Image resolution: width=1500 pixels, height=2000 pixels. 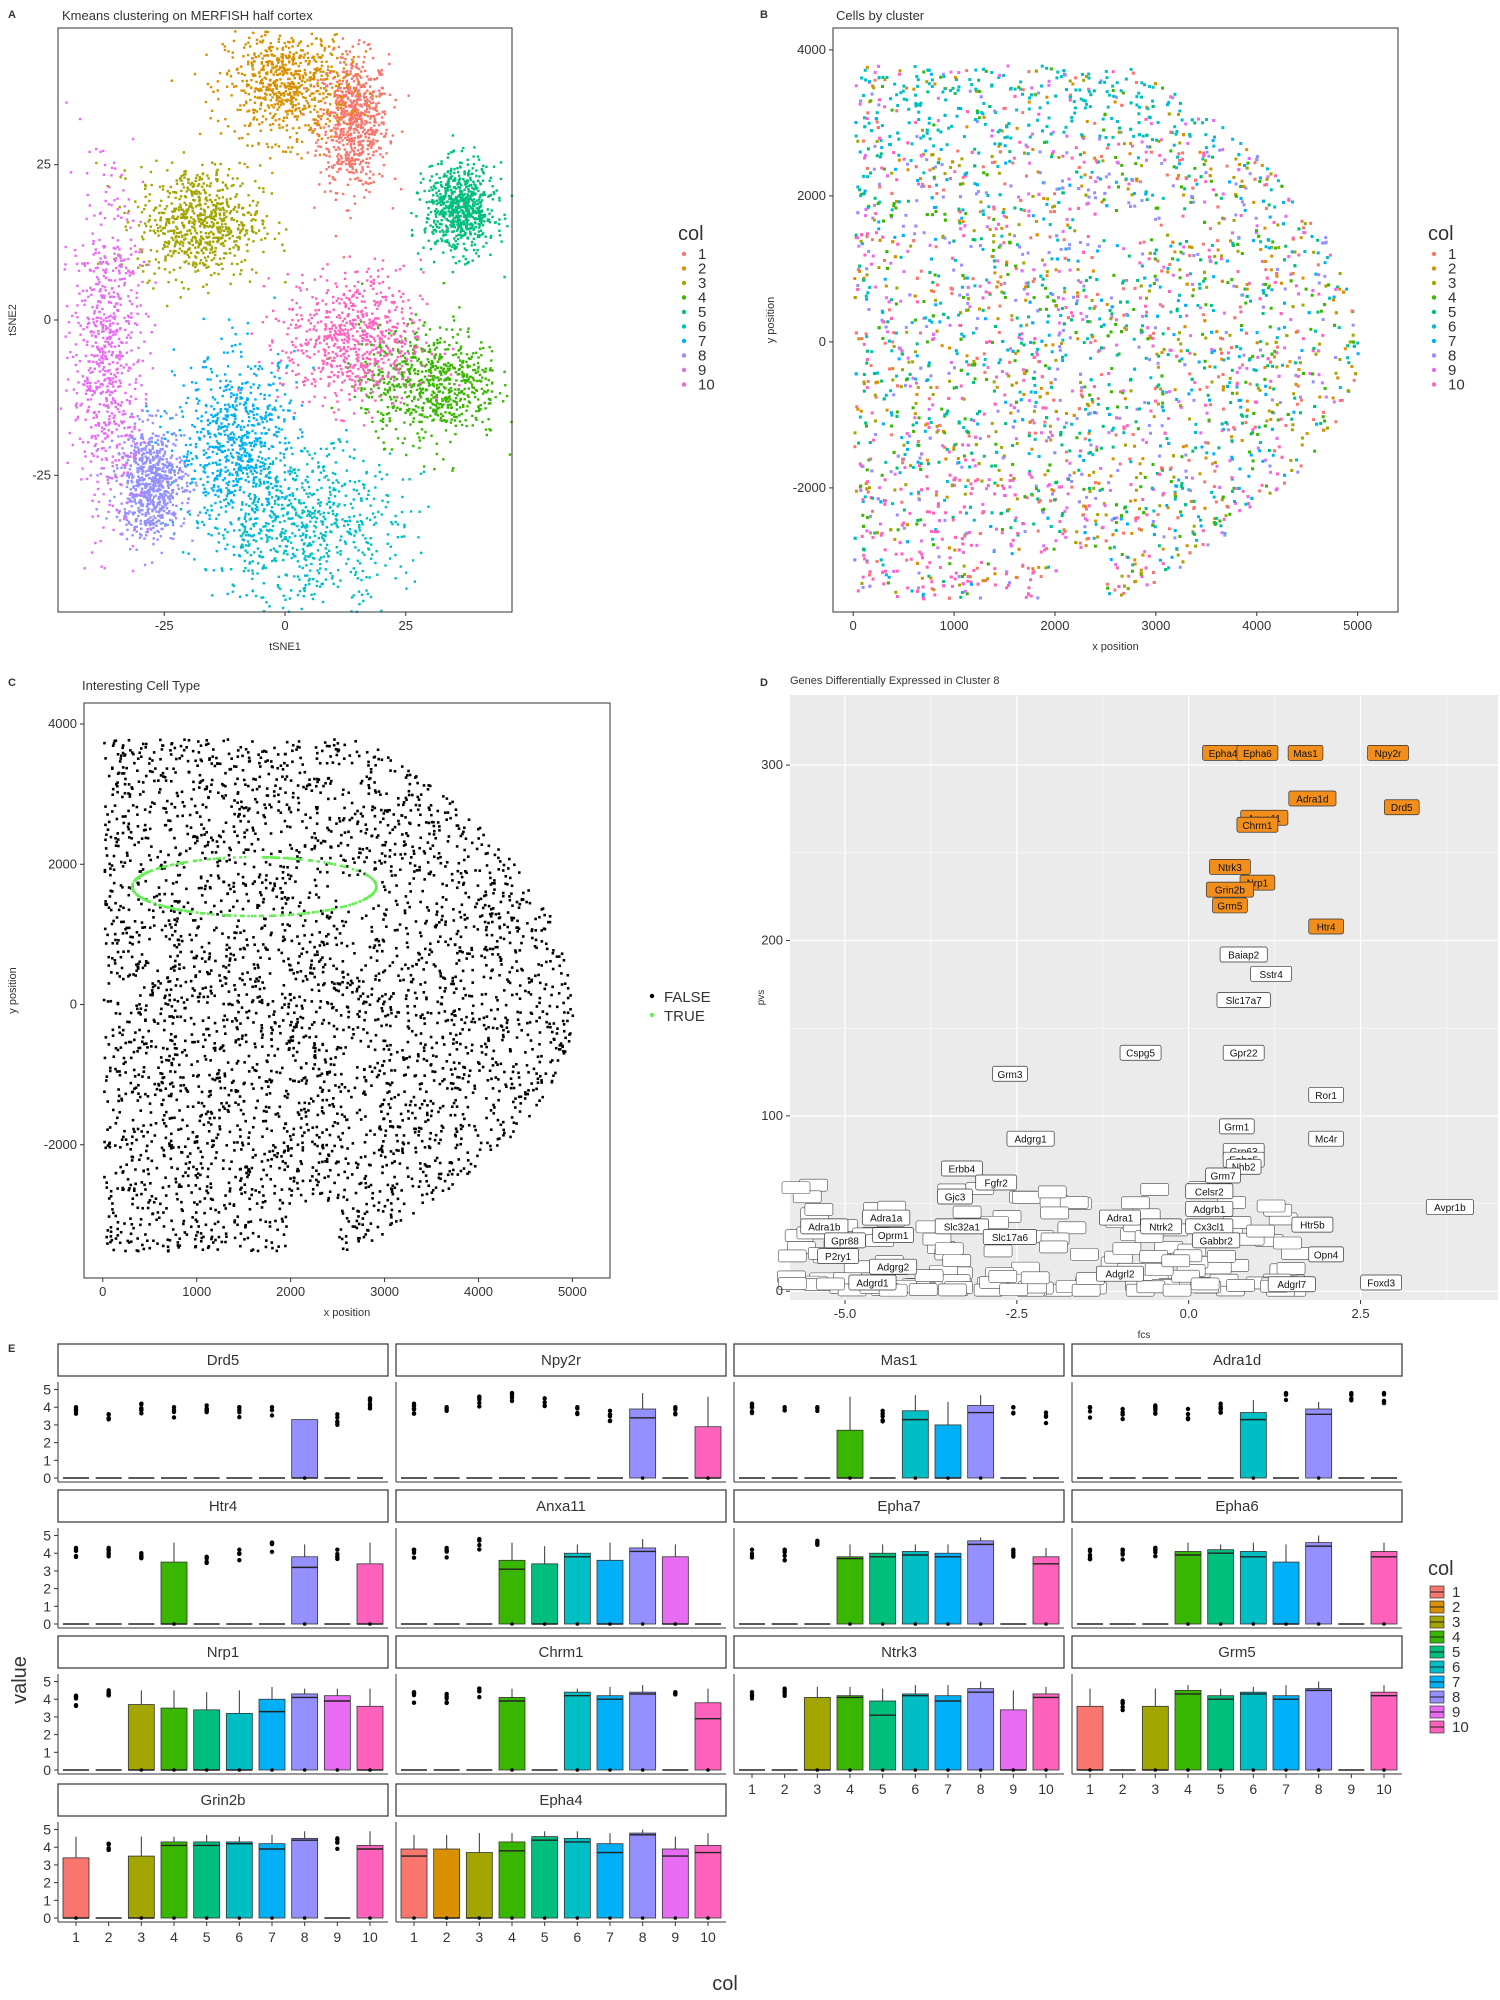 I want to click on panel-tag: A, so click(x=12, y=15).